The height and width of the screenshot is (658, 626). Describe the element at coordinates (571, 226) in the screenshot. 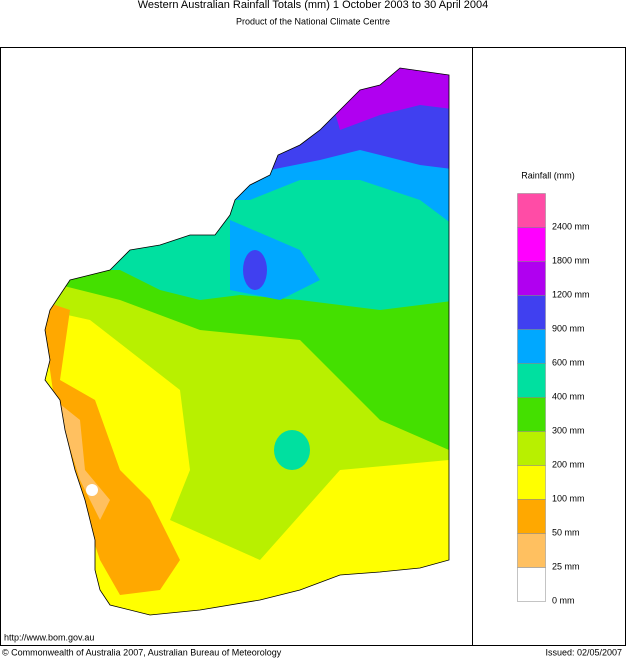

I see `legend-label: 2400 mm` at that location.